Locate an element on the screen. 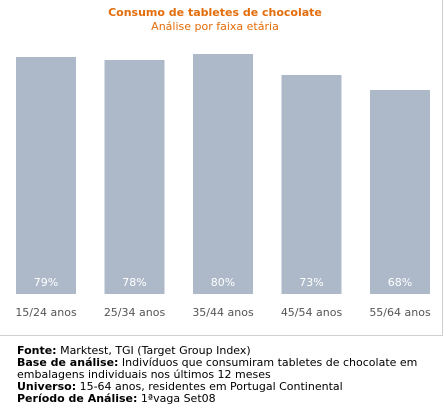 The width and height of the screenshot is (444, 416). x-tick-label-1: 15/24 anos is located at coordinates (46, 312).